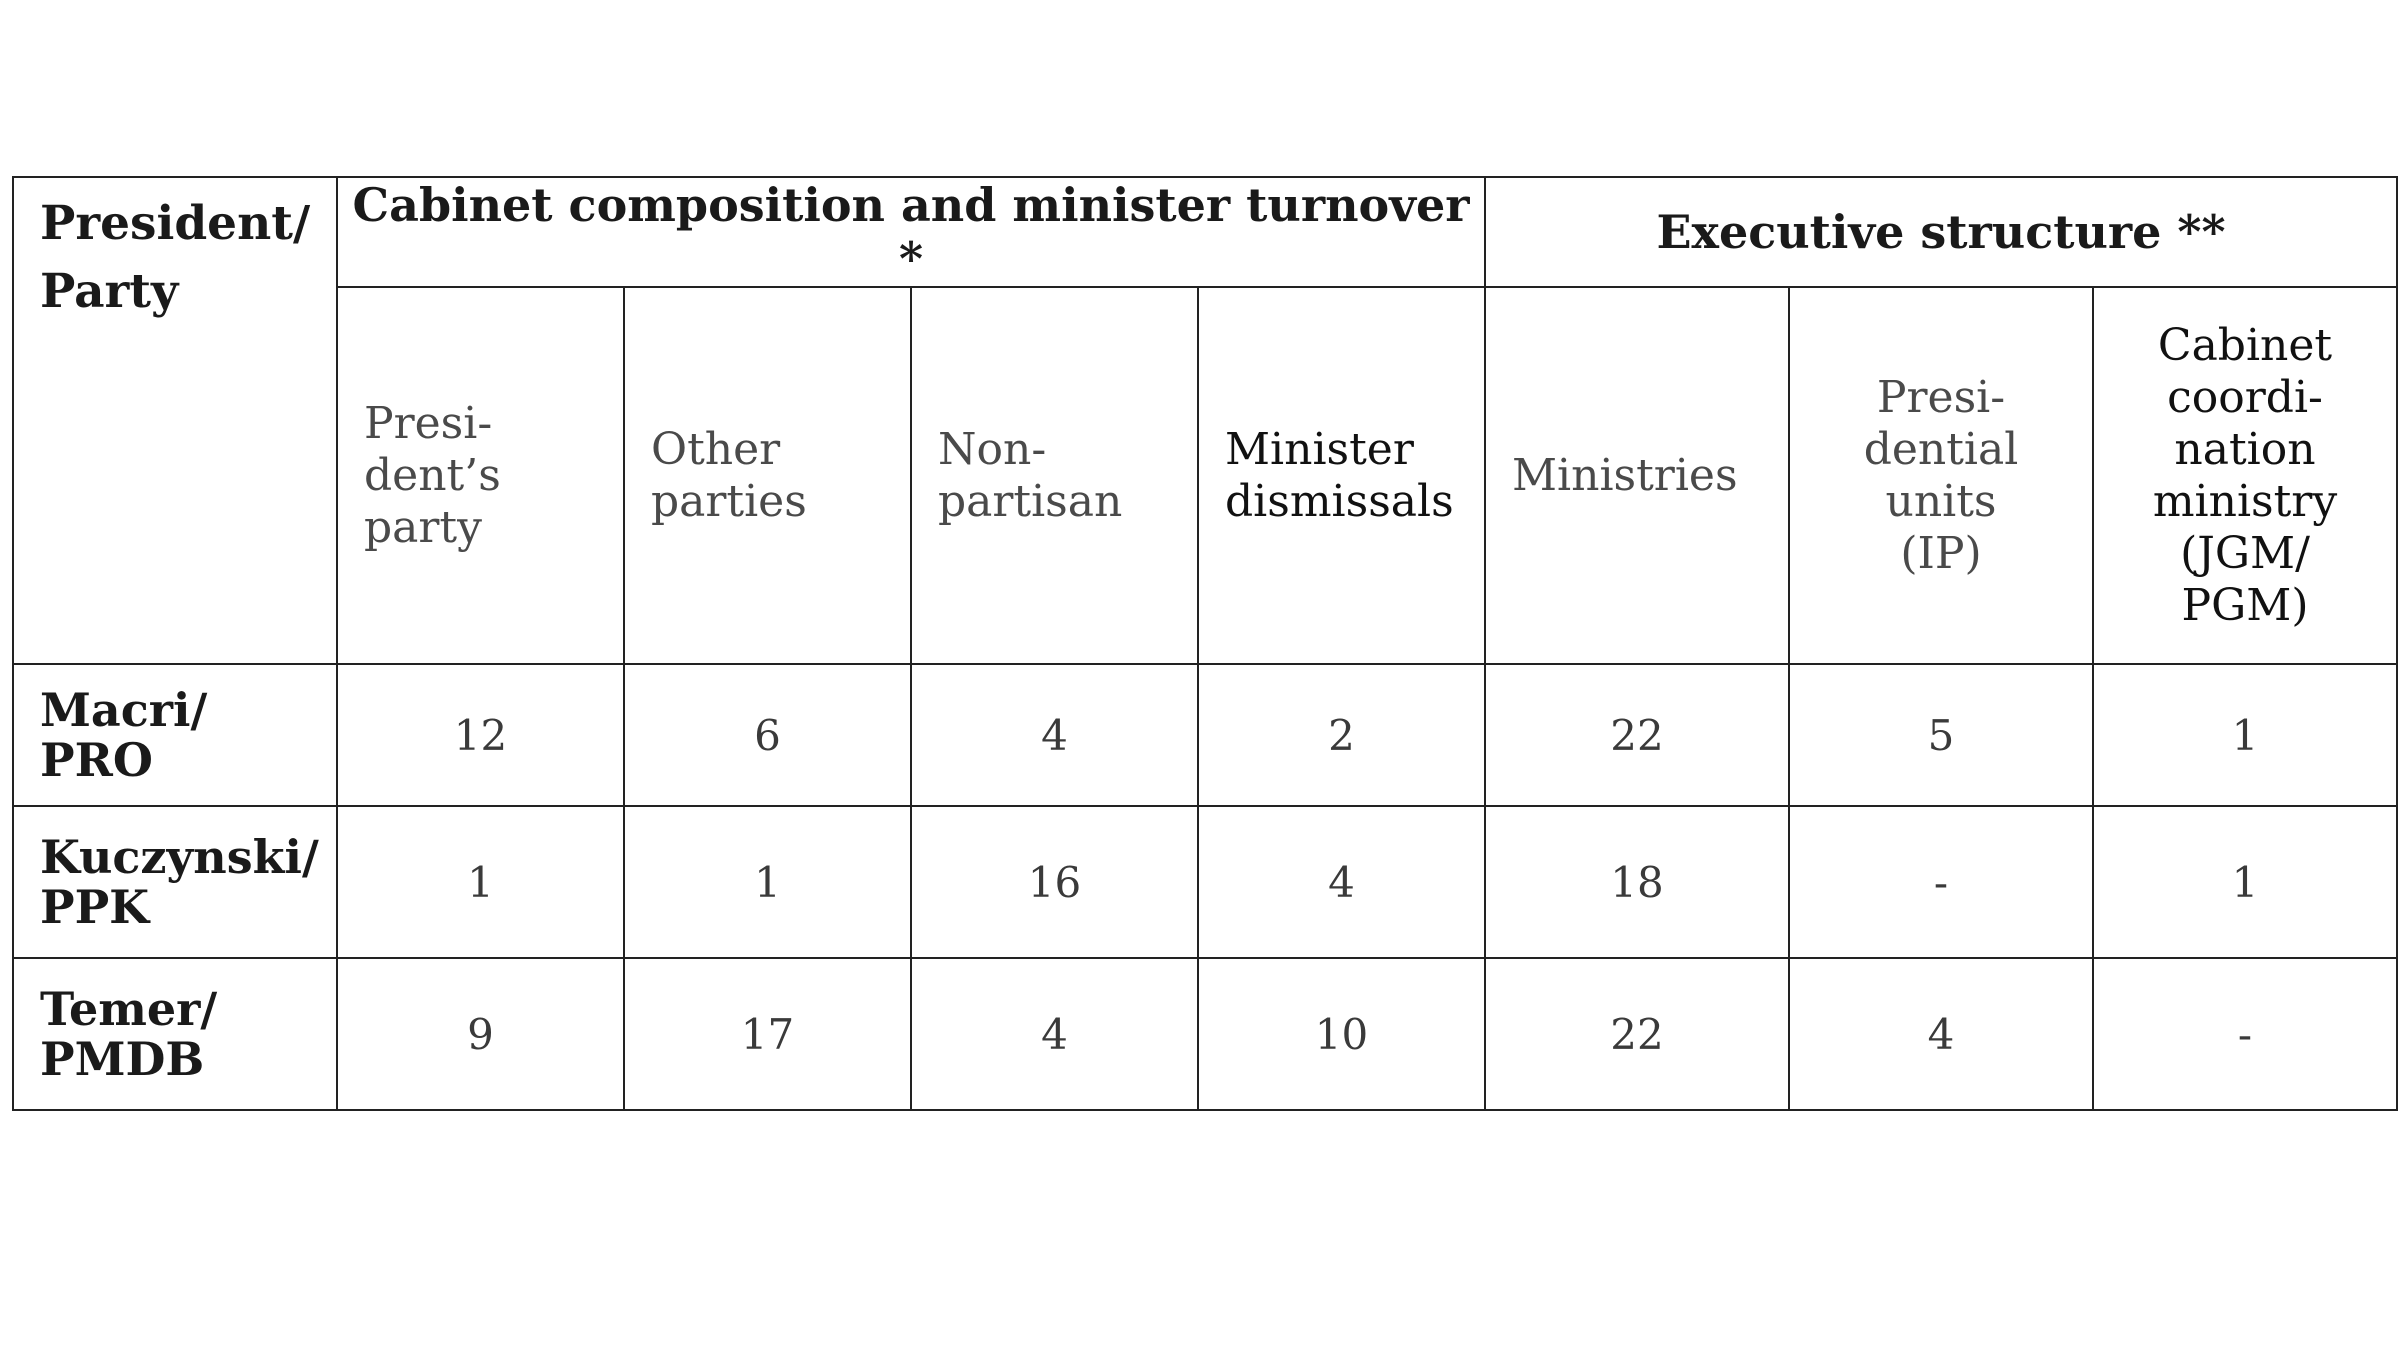  I want to click on corner-header: President/ Party, so click(175, 420).